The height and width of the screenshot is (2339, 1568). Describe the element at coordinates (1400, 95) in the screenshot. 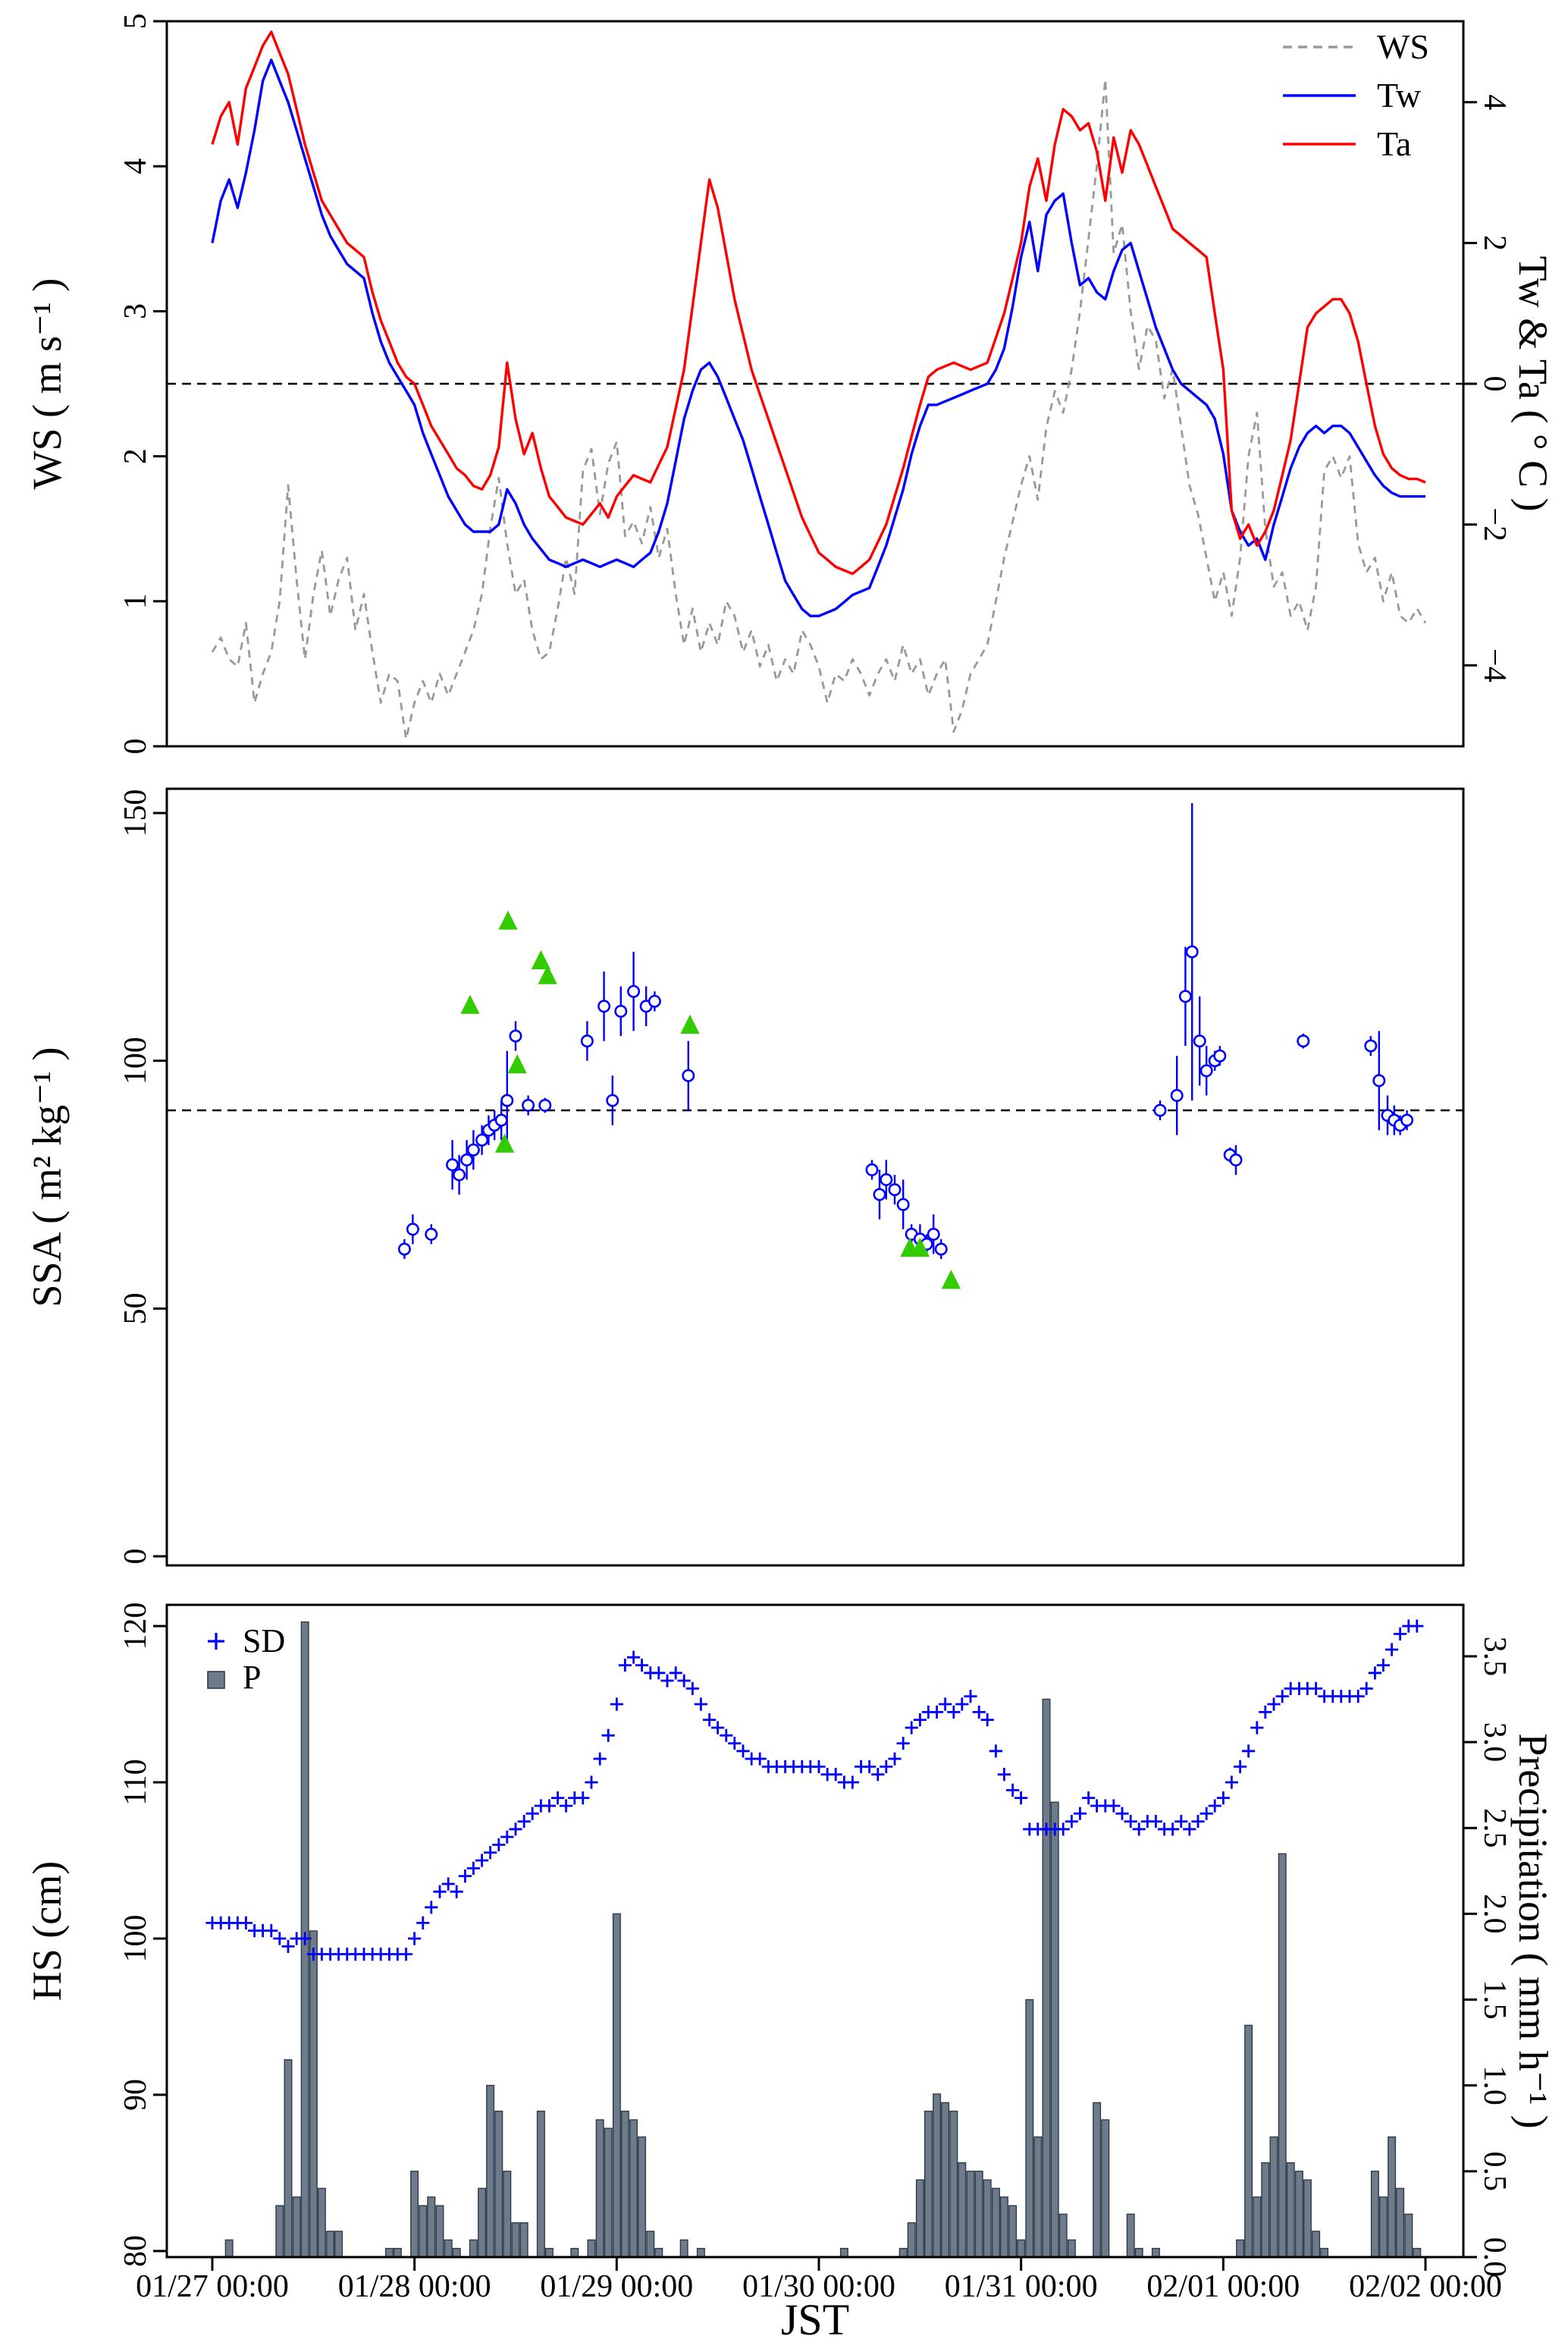

I see `legend-label-tw: Tw` at that location.